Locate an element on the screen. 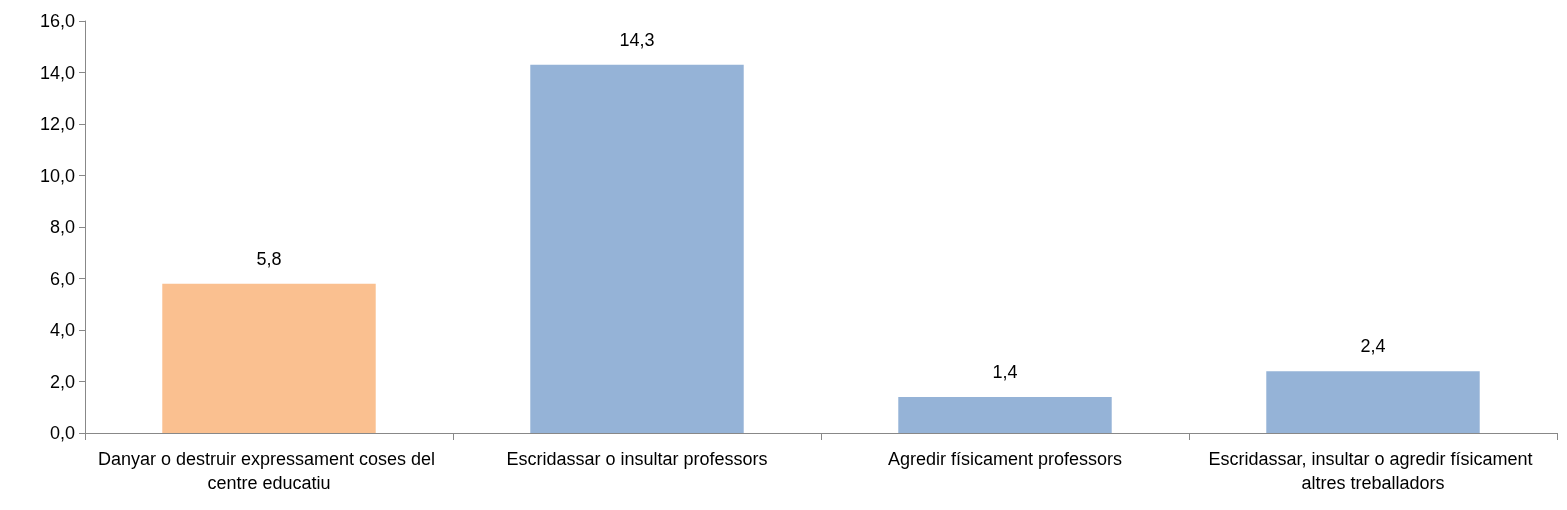  y-tick-label: 8,0 is located at coordinates (62, 227).